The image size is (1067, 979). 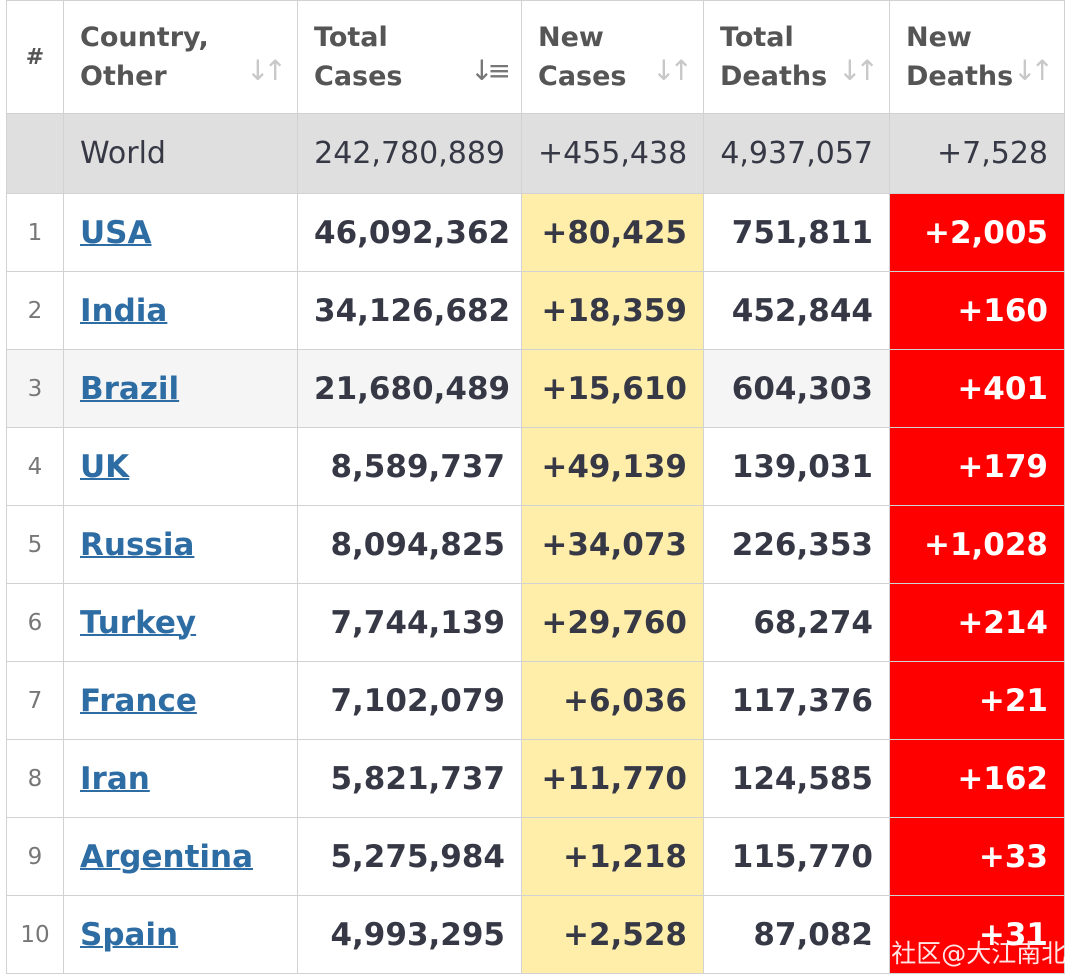 What do you see at coordinates (409, 622) in the screenshot?
I see `total-cases-cell: 7,744,139` at bounding box center [409, 622].